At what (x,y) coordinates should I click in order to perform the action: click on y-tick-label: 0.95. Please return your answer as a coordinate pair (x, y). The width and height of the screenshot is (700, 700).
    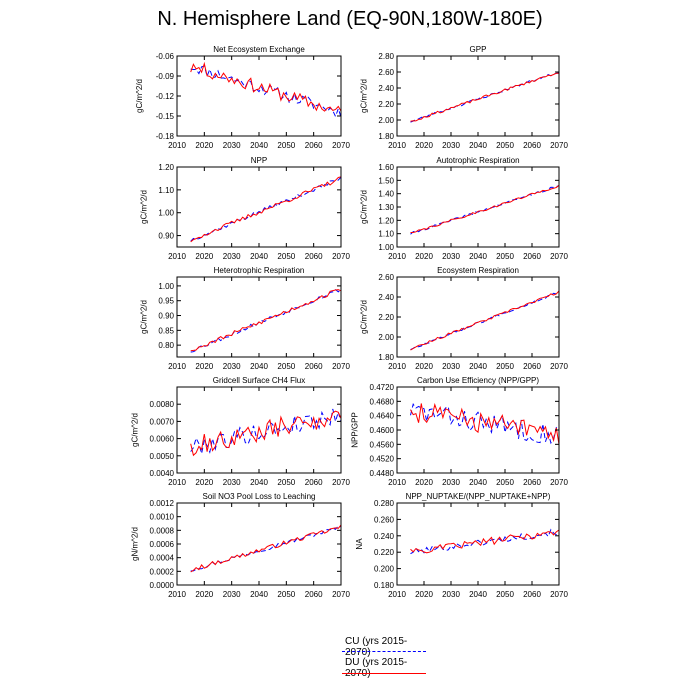
    Looking at the image, I should click on (166, 301).